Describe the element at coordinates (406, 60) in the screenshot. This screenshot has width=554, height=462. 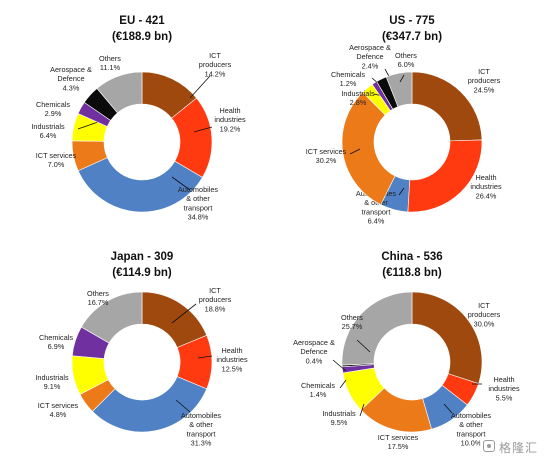
I see `slice-label-others: Others 6.0%` at that location.